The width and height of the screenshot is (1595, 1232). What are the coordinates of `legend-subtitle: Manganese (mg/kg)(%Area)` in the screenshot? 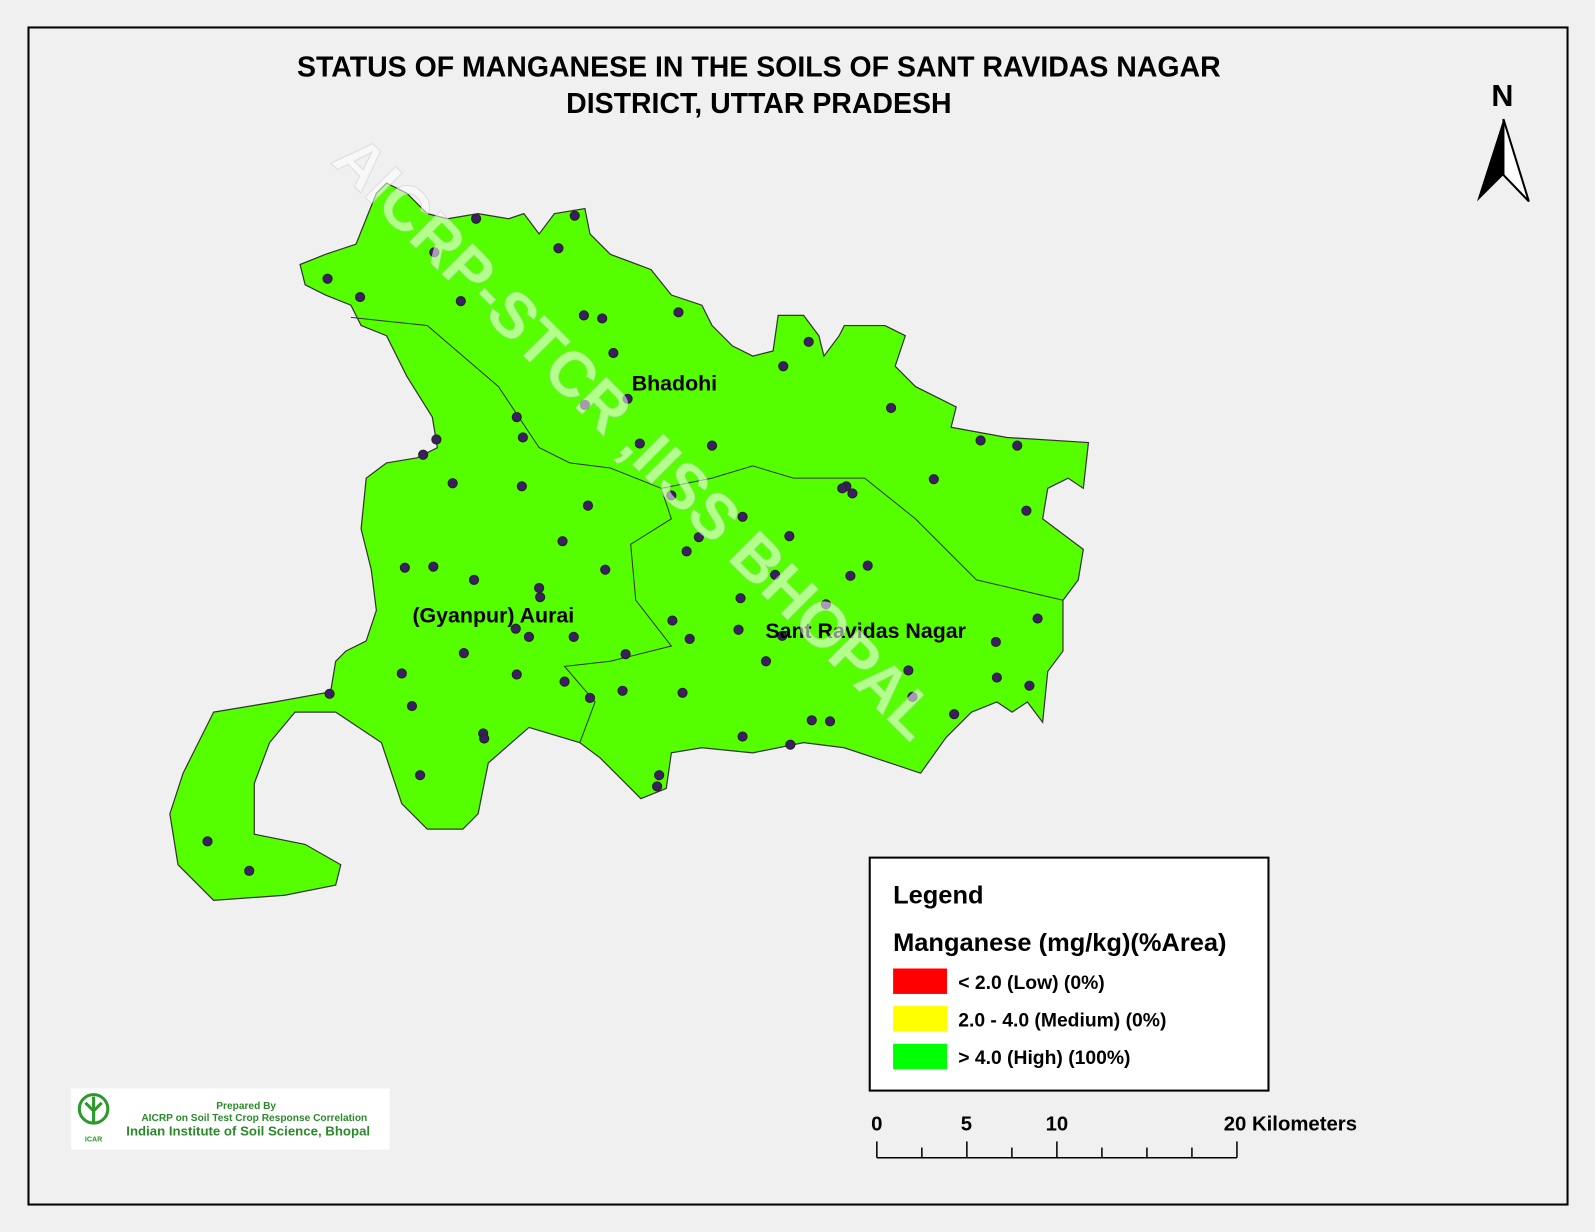 It's located at (1059, 943).